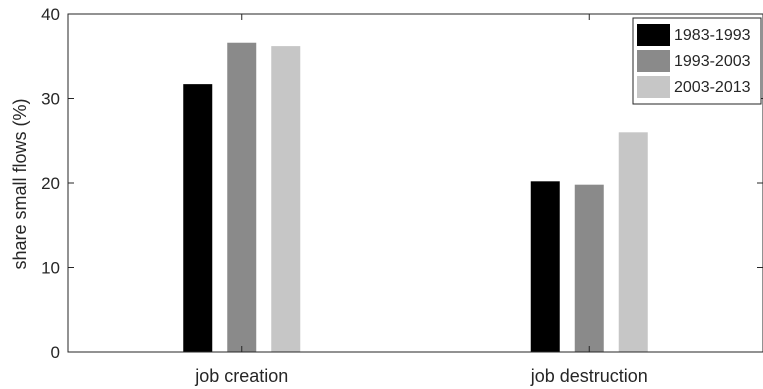 The width and height of the screenshot is (763, 389). What do you see at coordinates (20, 183) in the screenshot?
I see `y-axis-title: share small flows (%)` at bounding box center [20, 183].